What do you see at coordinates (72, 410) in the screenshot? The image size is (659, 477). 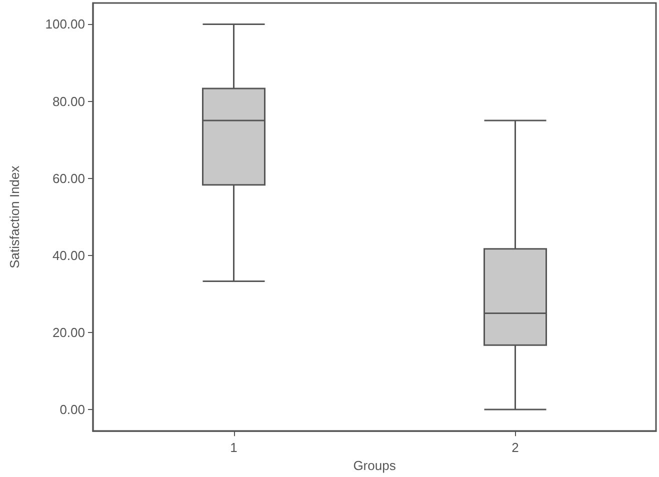 I see `y-tick-label: 0.00` at bounding box center [72, 410].